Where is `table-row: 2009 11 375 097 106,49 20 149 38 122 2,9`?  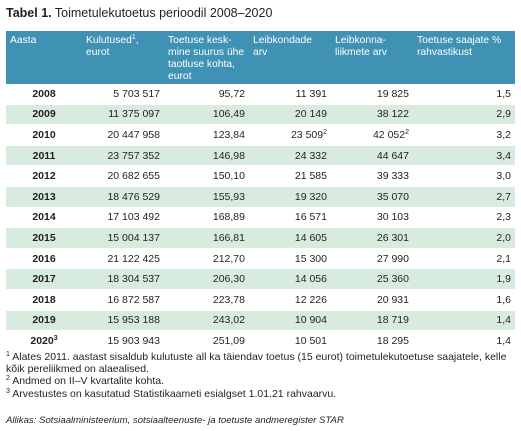
table-row: 2009 11 375 097 106,49 20 149 38 122 2,9 is located at coordinates (260, 115).